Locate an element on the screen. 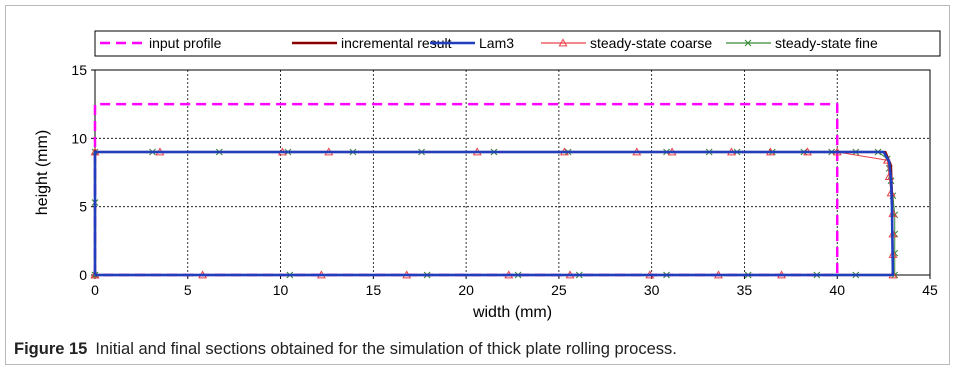 Image resolution: width=957 pixels, height=373 pixels. x-tick-label: 15 is located at coordinates (374, 290).